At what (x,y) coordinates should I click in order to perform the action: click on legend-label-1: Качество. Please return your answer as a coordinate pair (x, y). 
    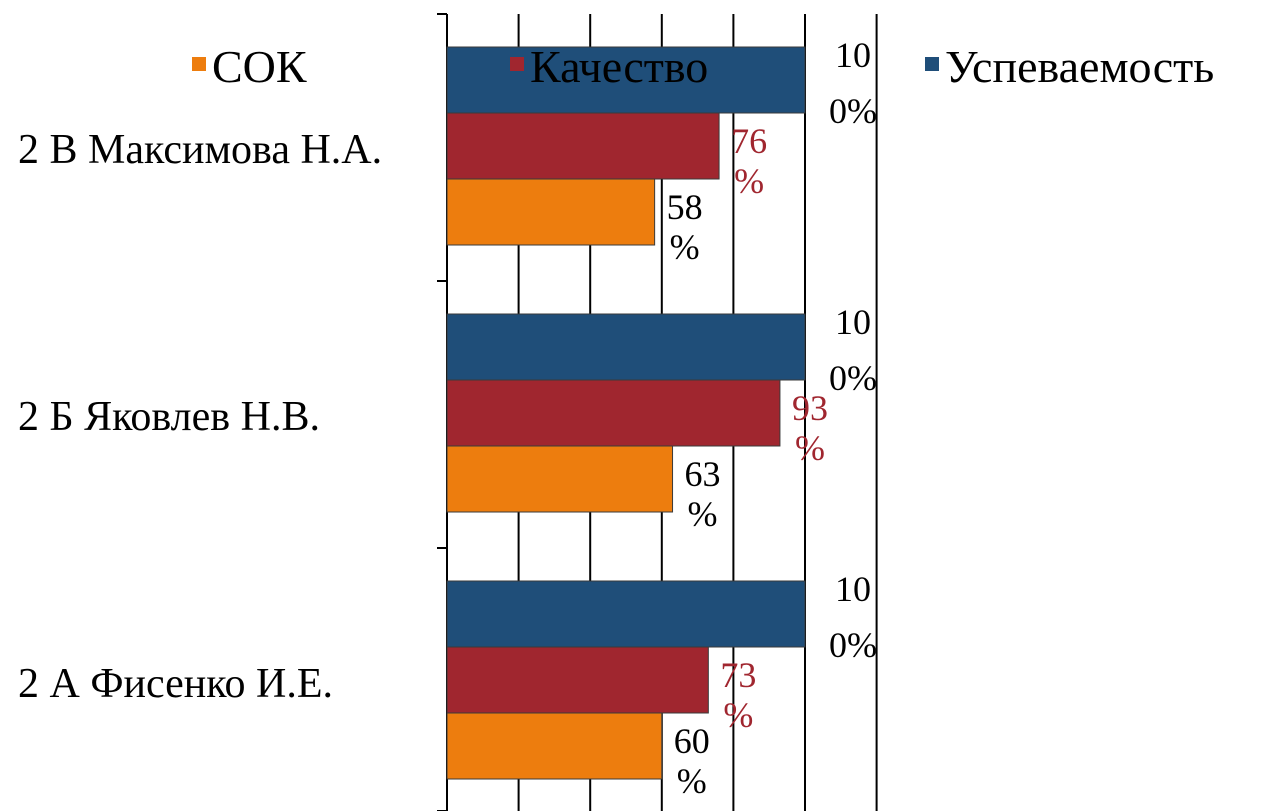
    Looking at the image, I should click on (619, 66).